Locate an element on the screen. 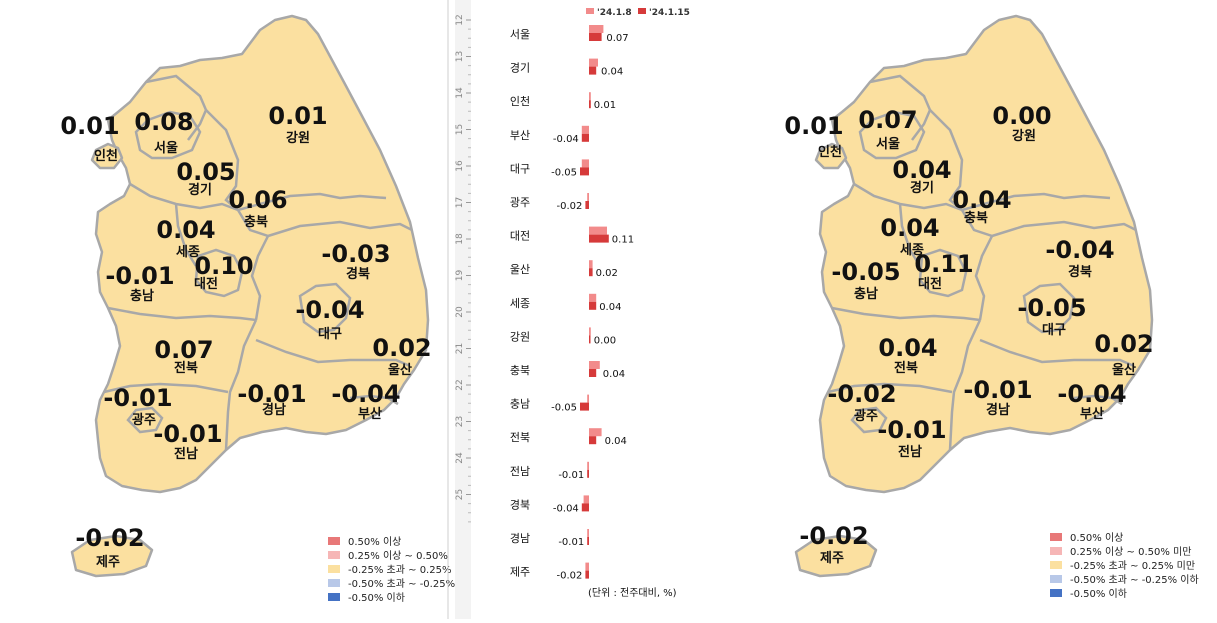 The image size is (1217, 623). right-region-value-9: -0.05 is located at coordinates (1051, 308).